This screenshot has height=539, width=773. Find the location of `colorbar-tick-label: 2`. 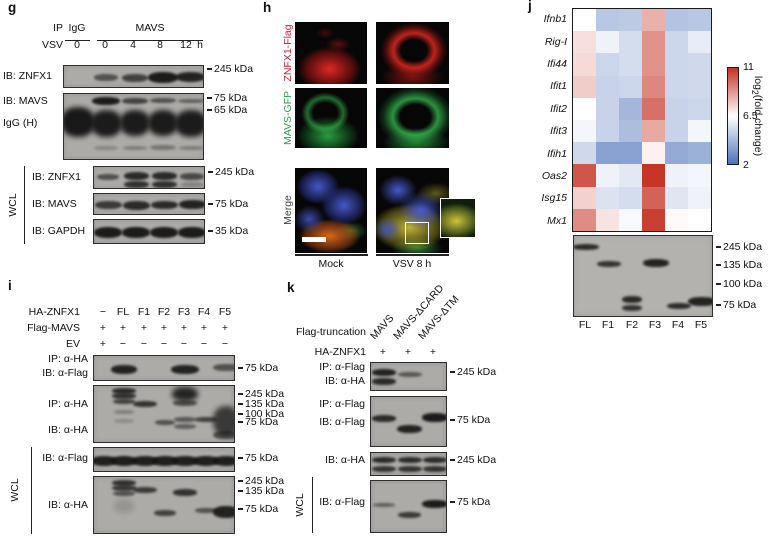

colorbar-tick-label: 2 is located at coordinates (746, 165).